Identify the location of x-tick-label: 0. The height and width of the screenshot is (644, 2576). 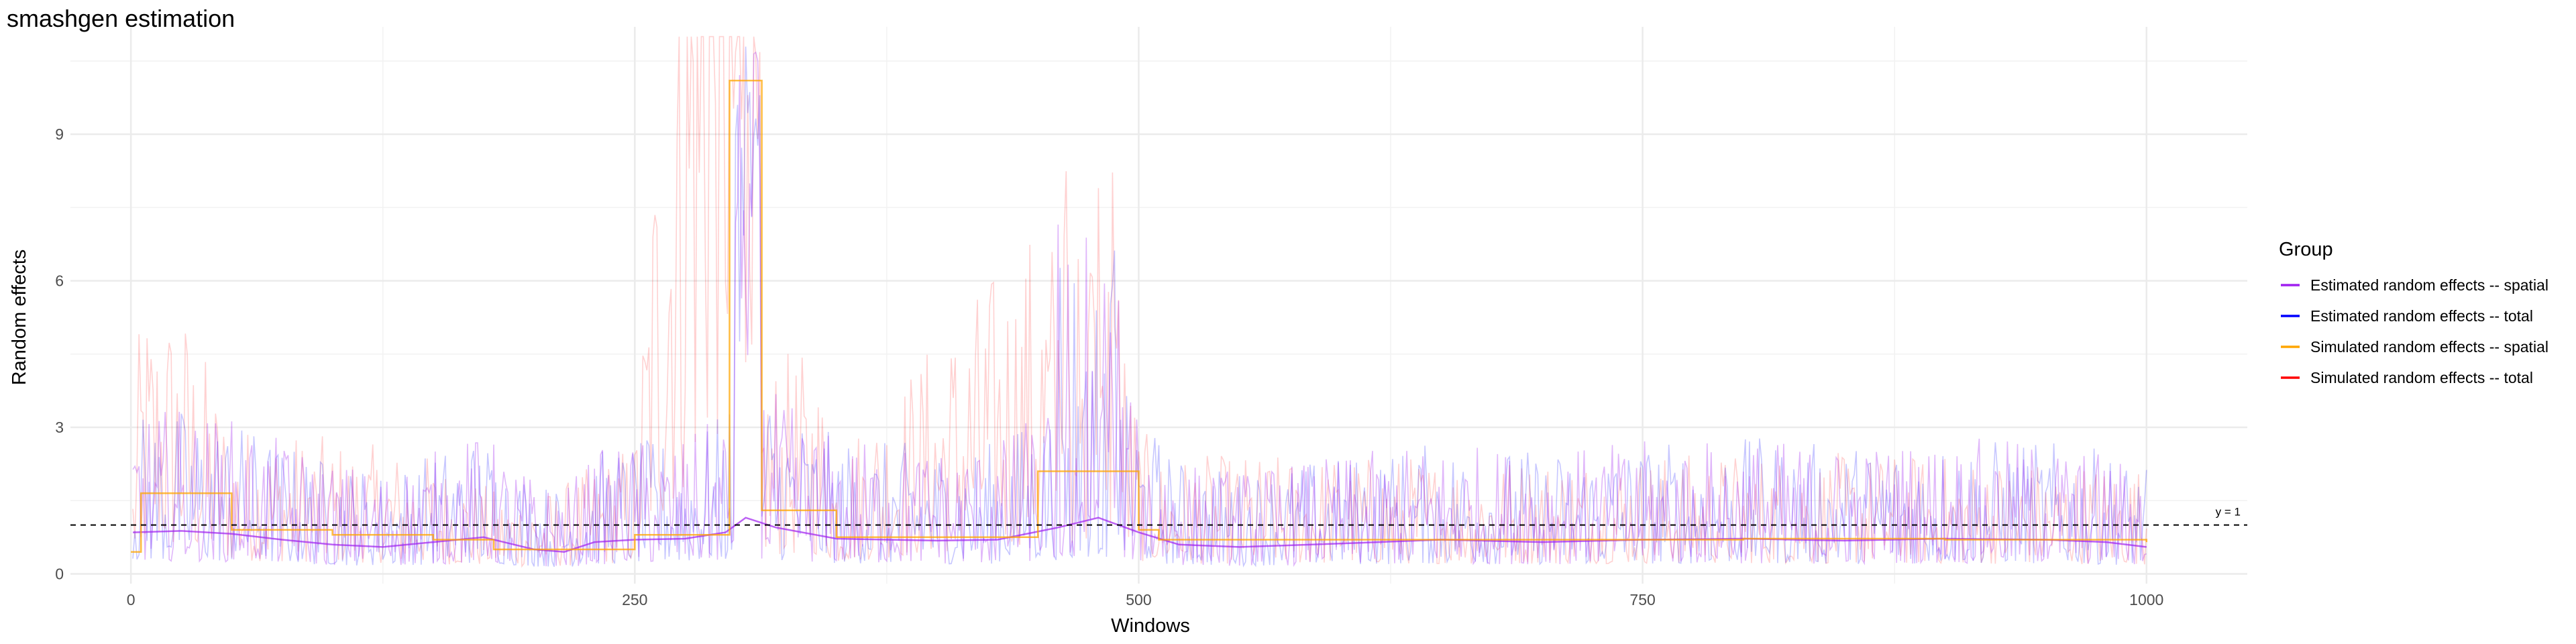
(131, 599).